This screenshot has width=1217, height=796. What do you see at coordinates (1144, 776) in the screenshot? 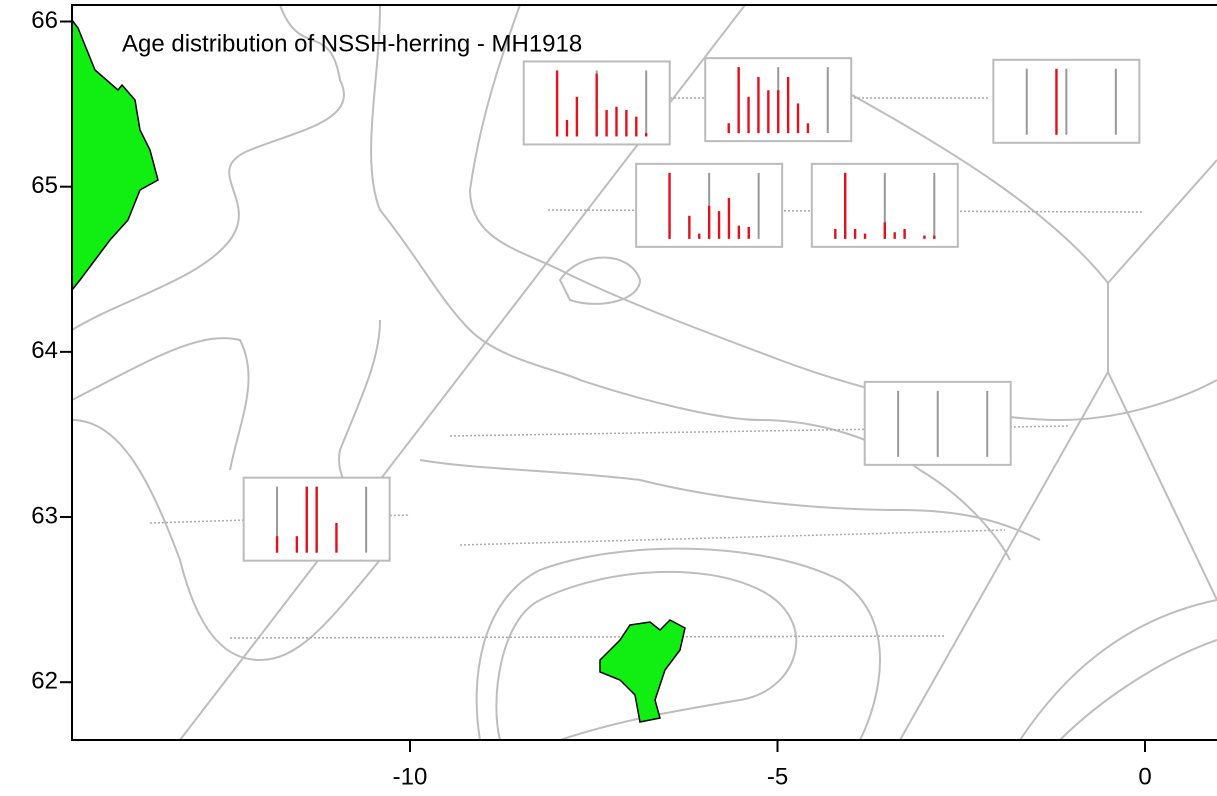
I see `x-tick-label: 0` at bounding box center [1144, 776].